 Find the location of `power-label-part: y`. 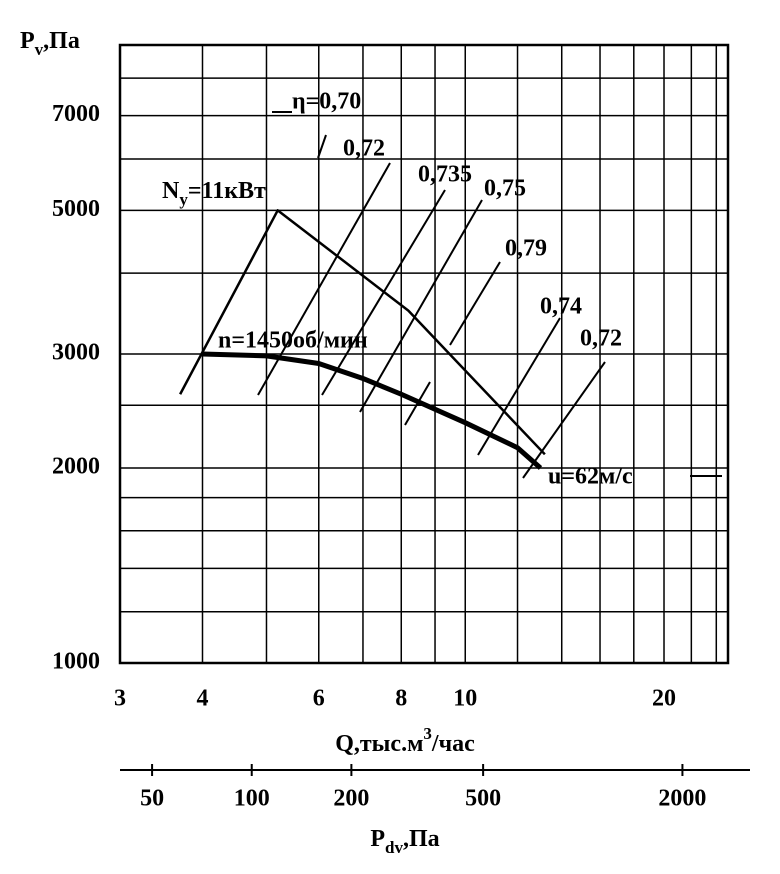

power-label-part: y is located at coordinates (183, 199).